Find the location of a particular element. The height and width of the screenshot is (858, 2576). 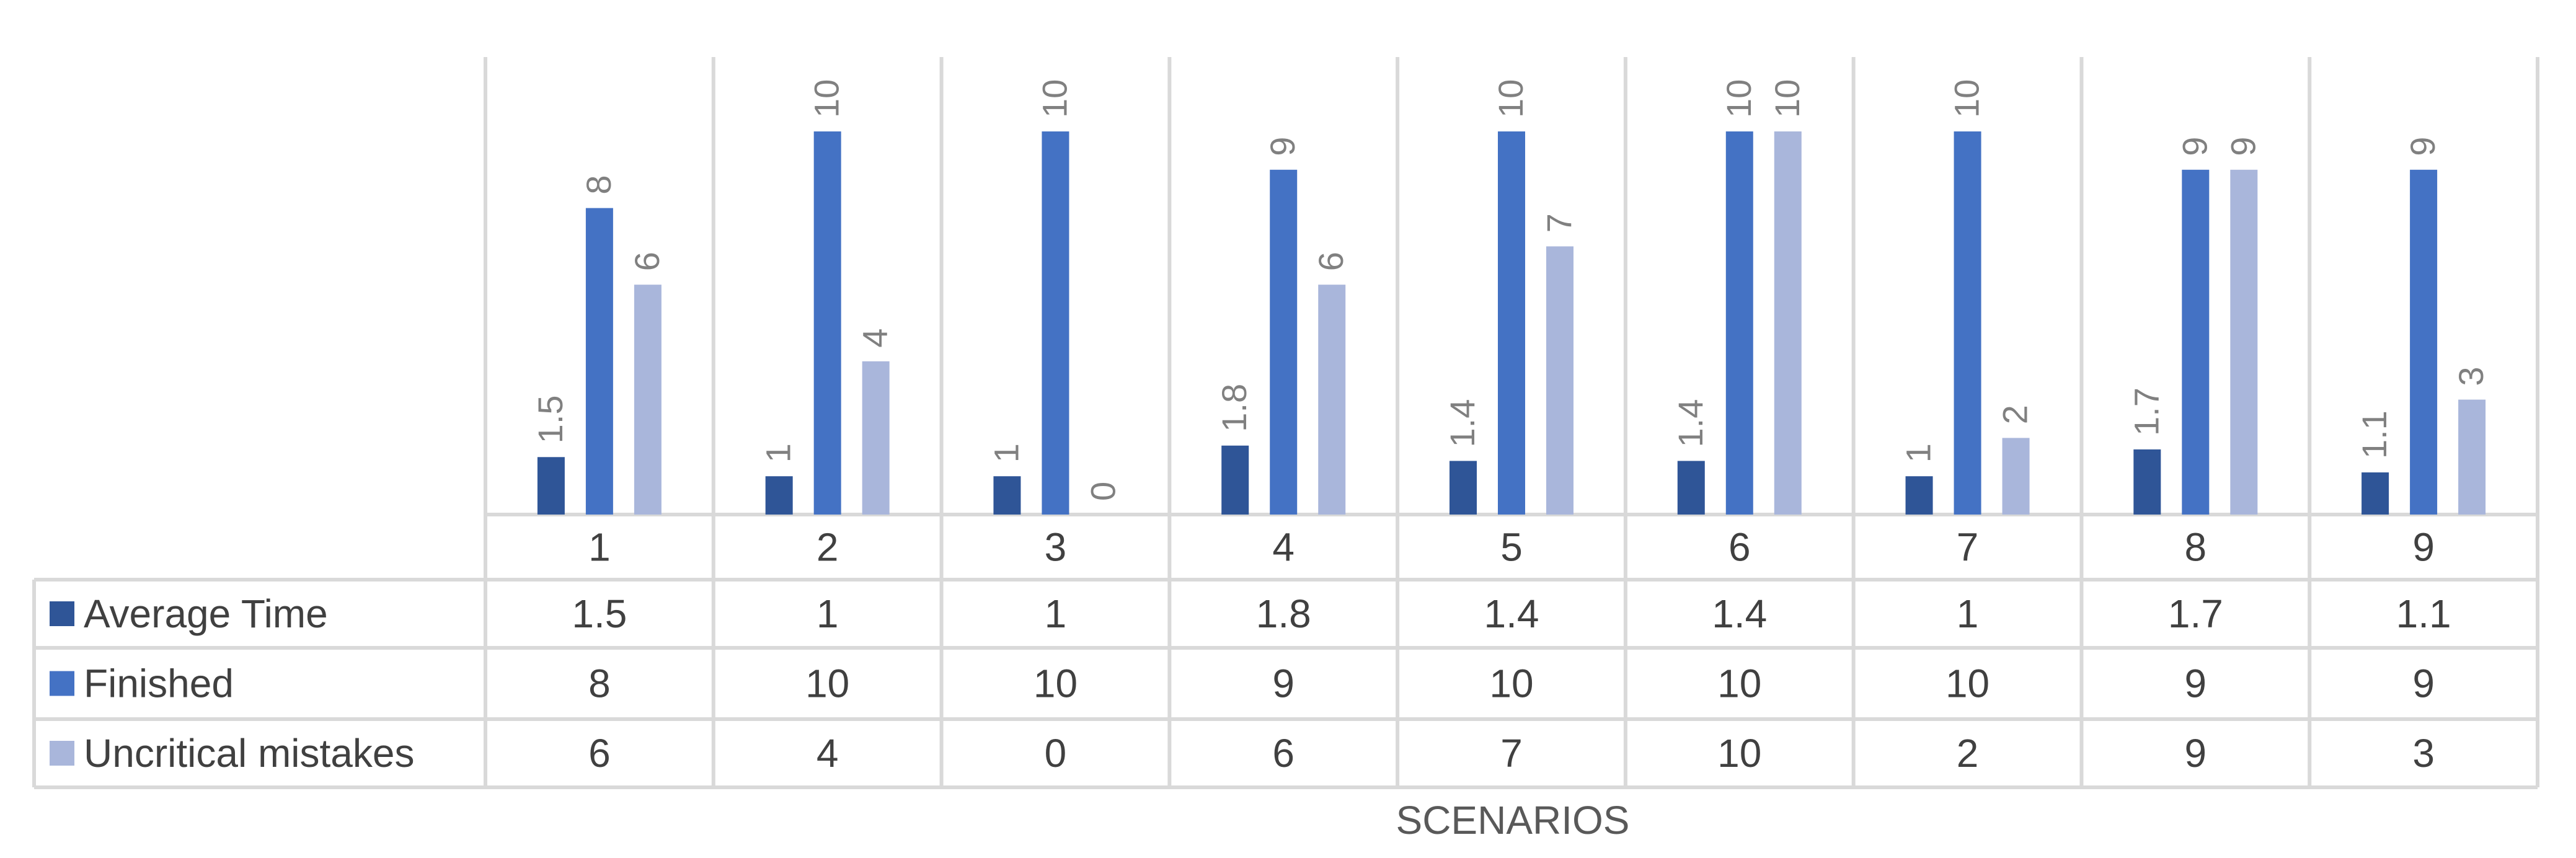

table-cell: 1.7 is located at coordinates (2196, 613).